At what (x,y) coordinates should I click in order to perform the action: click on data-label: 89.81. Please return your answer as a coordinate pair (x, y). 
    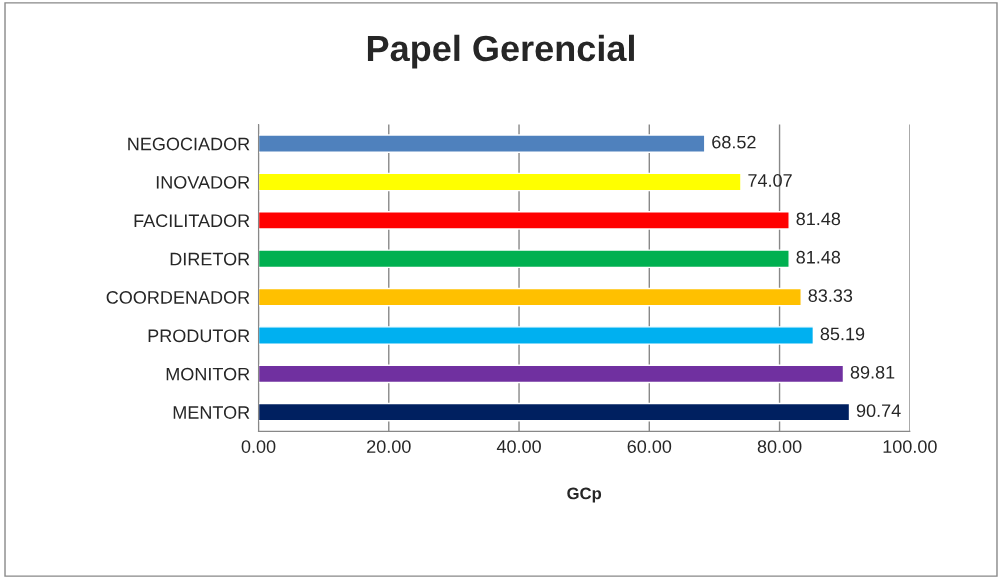
    Looking at the image, I should click on (872, 372).